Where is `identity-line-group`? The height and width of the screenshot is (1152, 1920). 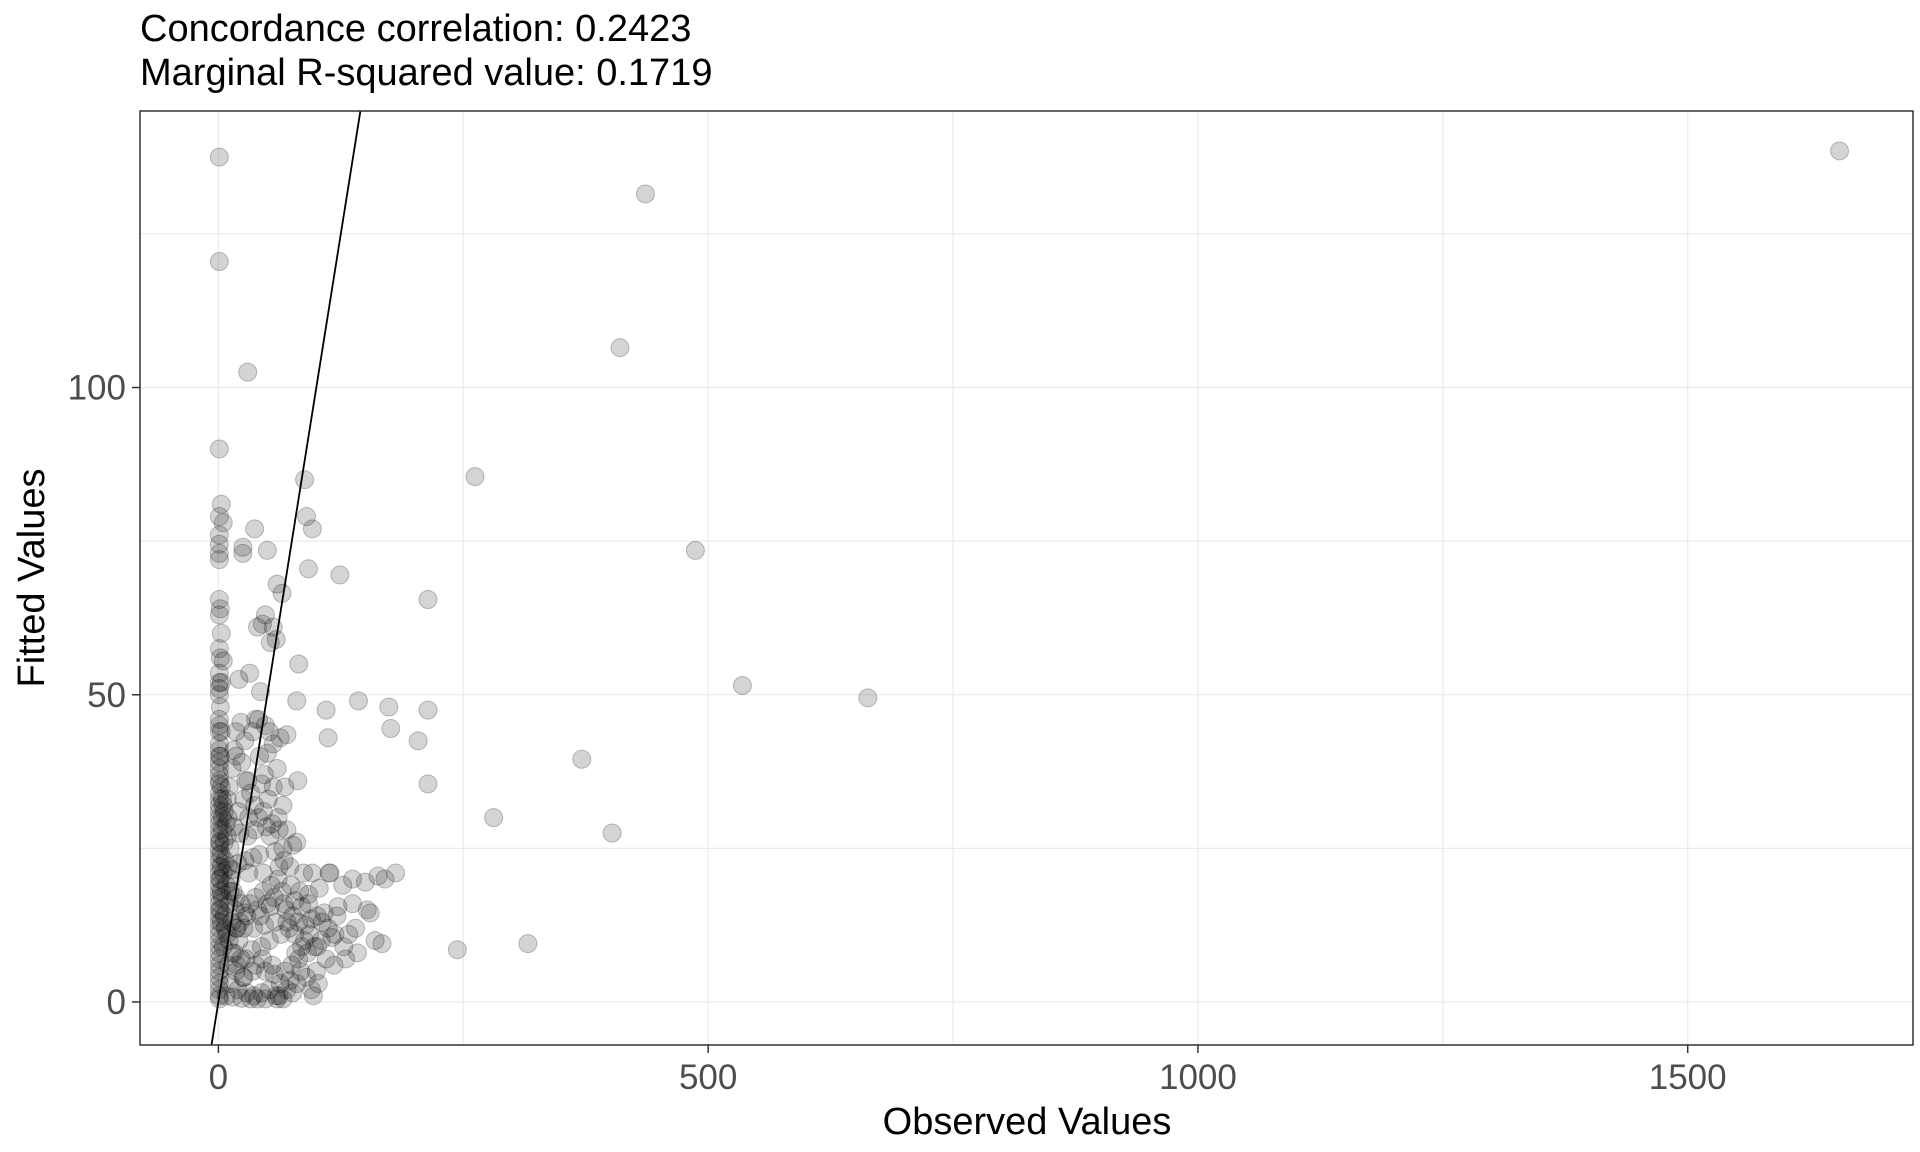 identity-line-group is located at coordinates (286, 578).